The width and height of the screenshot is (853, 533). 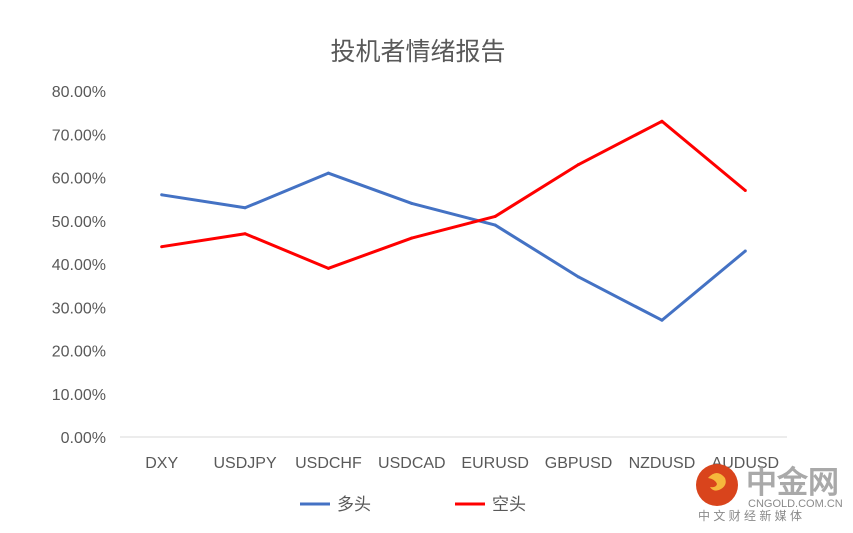 I want to click on y-tick-label: 10.00%, so click(x=79, y=395).